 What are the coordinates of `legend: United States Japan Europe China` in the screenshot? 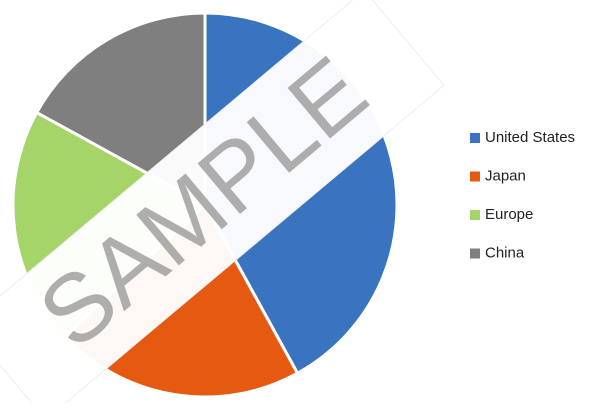 It's located at (522, 195).